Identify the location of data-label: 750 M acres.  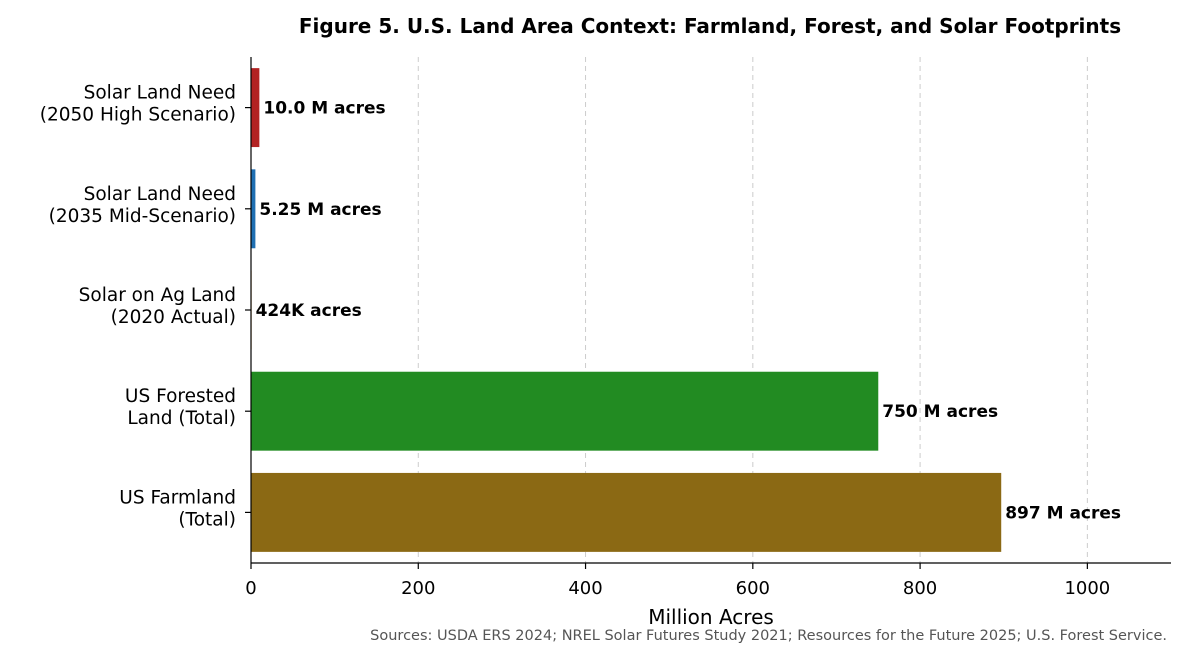
(940, 412).